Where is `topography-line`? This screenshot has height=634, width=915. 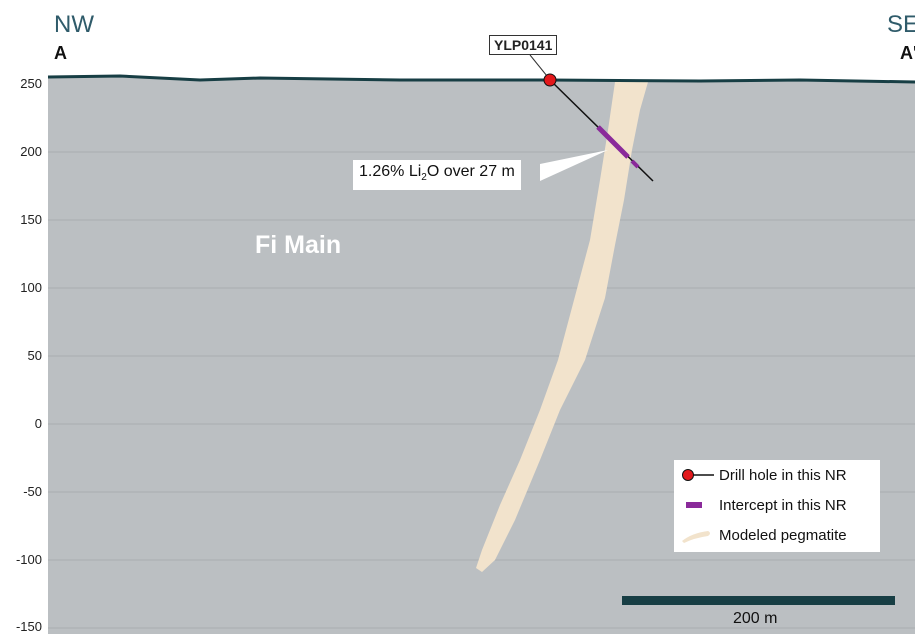 topography-line is located at coordinates (481, 79).